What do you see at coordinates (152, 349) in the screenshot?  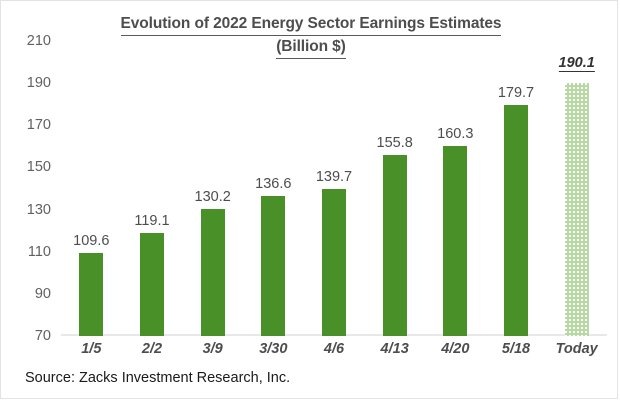 I see `x-axis-tick-2-2: 2/2` at bounding box center [152, 349].